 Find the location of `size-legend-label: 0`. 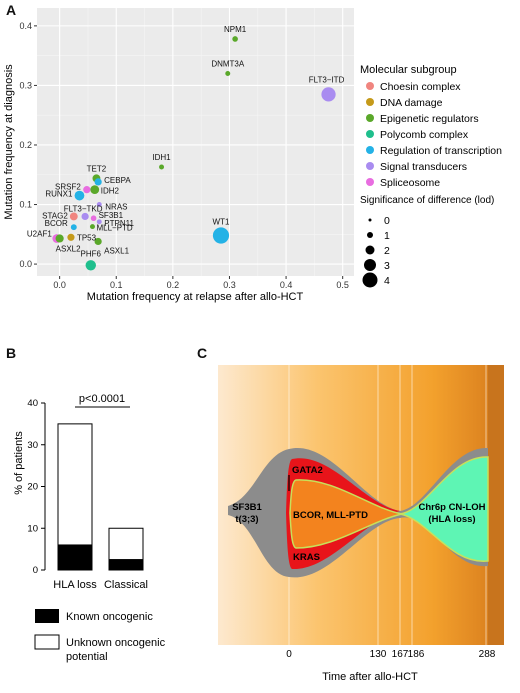

size-legend-label: 0 is located at coordinates (387, 221).